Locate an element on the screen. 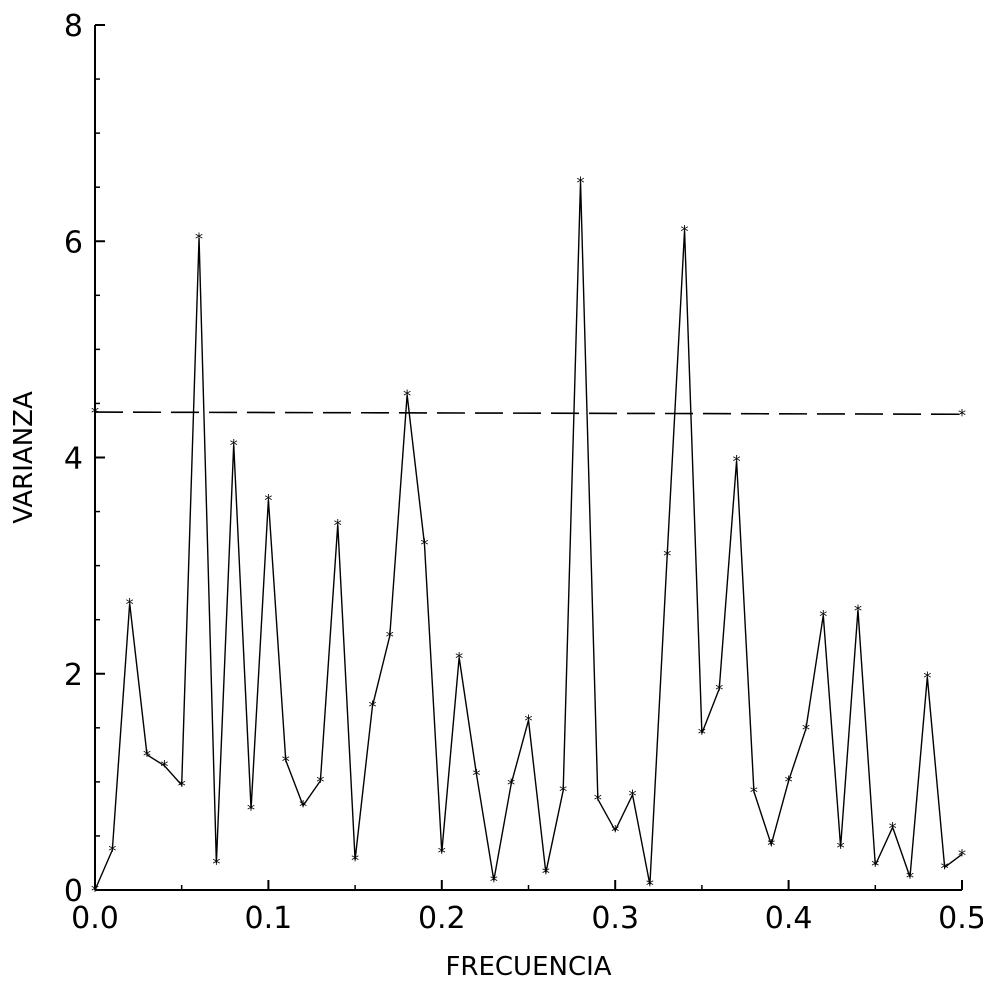 This screenshot has height=983, width=983. x-tick-label: 0.0 is located at coordinates (95, 918).